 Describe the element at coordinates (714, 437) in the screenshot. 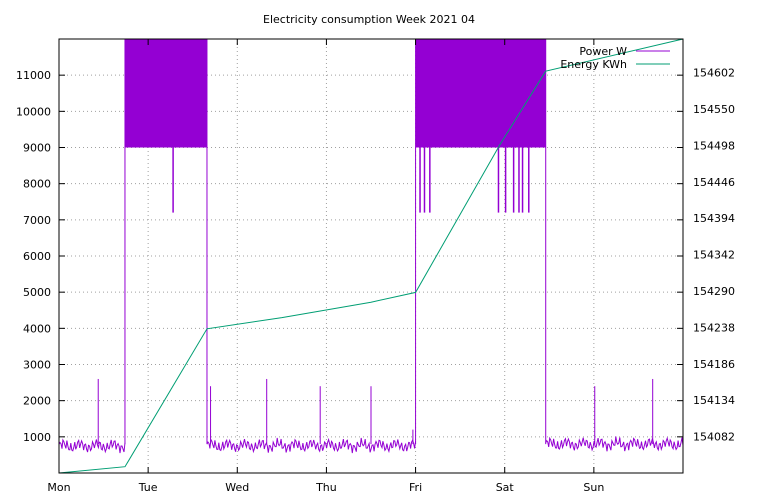

I see `y-right-tick-label: 154082` at that location.